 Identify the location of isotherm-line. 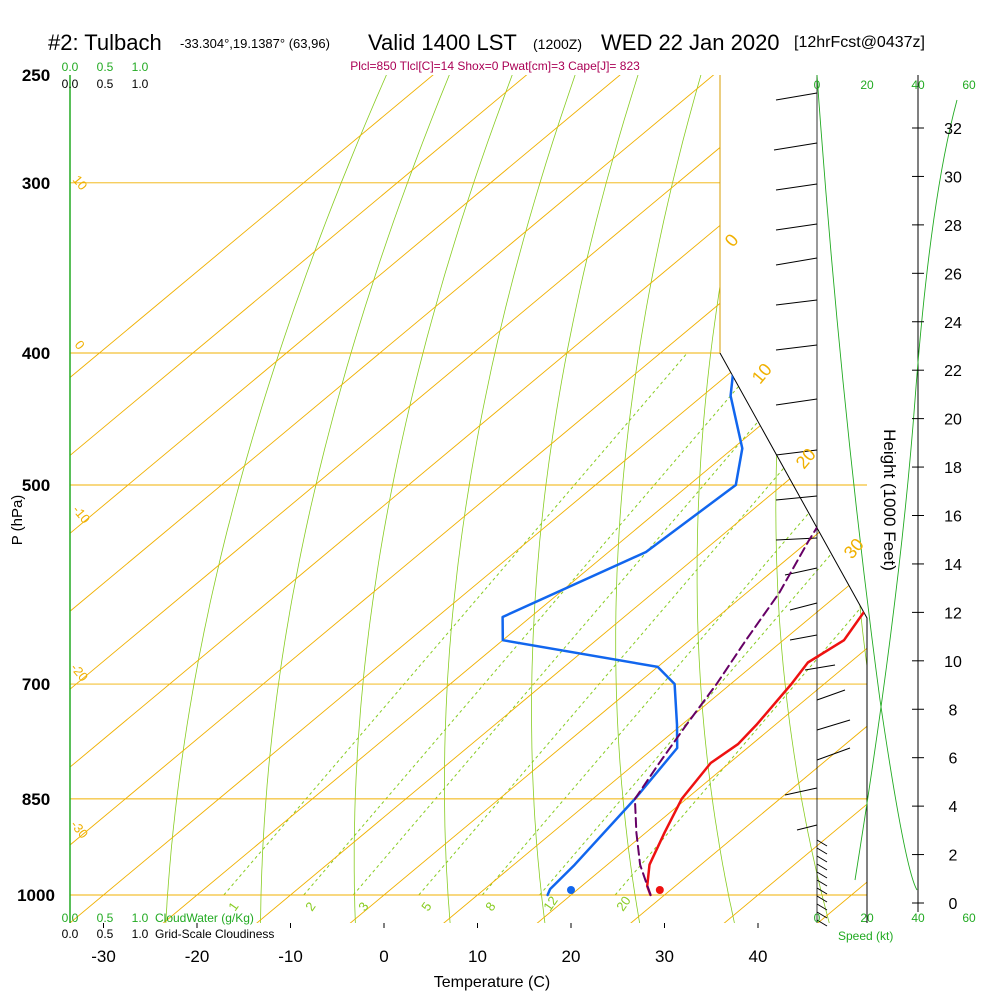
(841, 499).